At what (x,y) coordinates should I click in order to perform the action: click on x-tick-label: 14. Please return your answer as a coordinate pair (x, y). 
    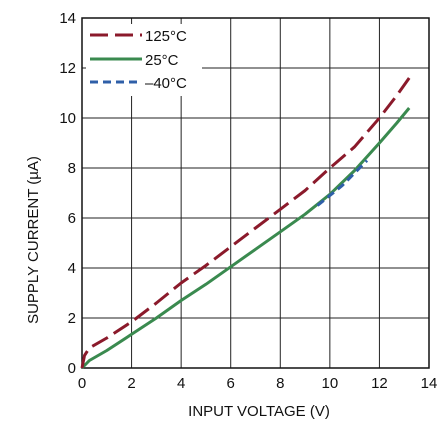
    Looking at the image, I should click on (429, 383).